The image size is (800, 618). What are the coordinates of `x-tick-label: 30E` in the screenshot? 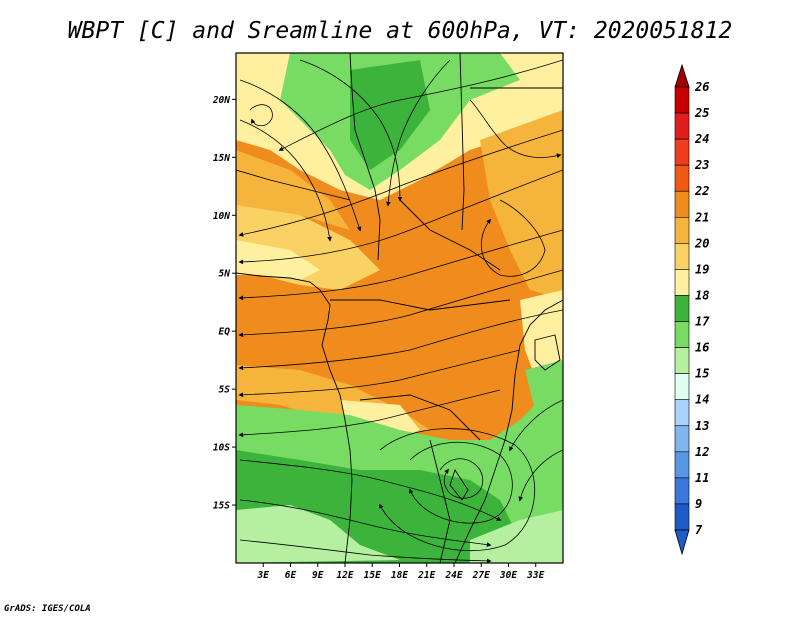 It's located at (508, 575).